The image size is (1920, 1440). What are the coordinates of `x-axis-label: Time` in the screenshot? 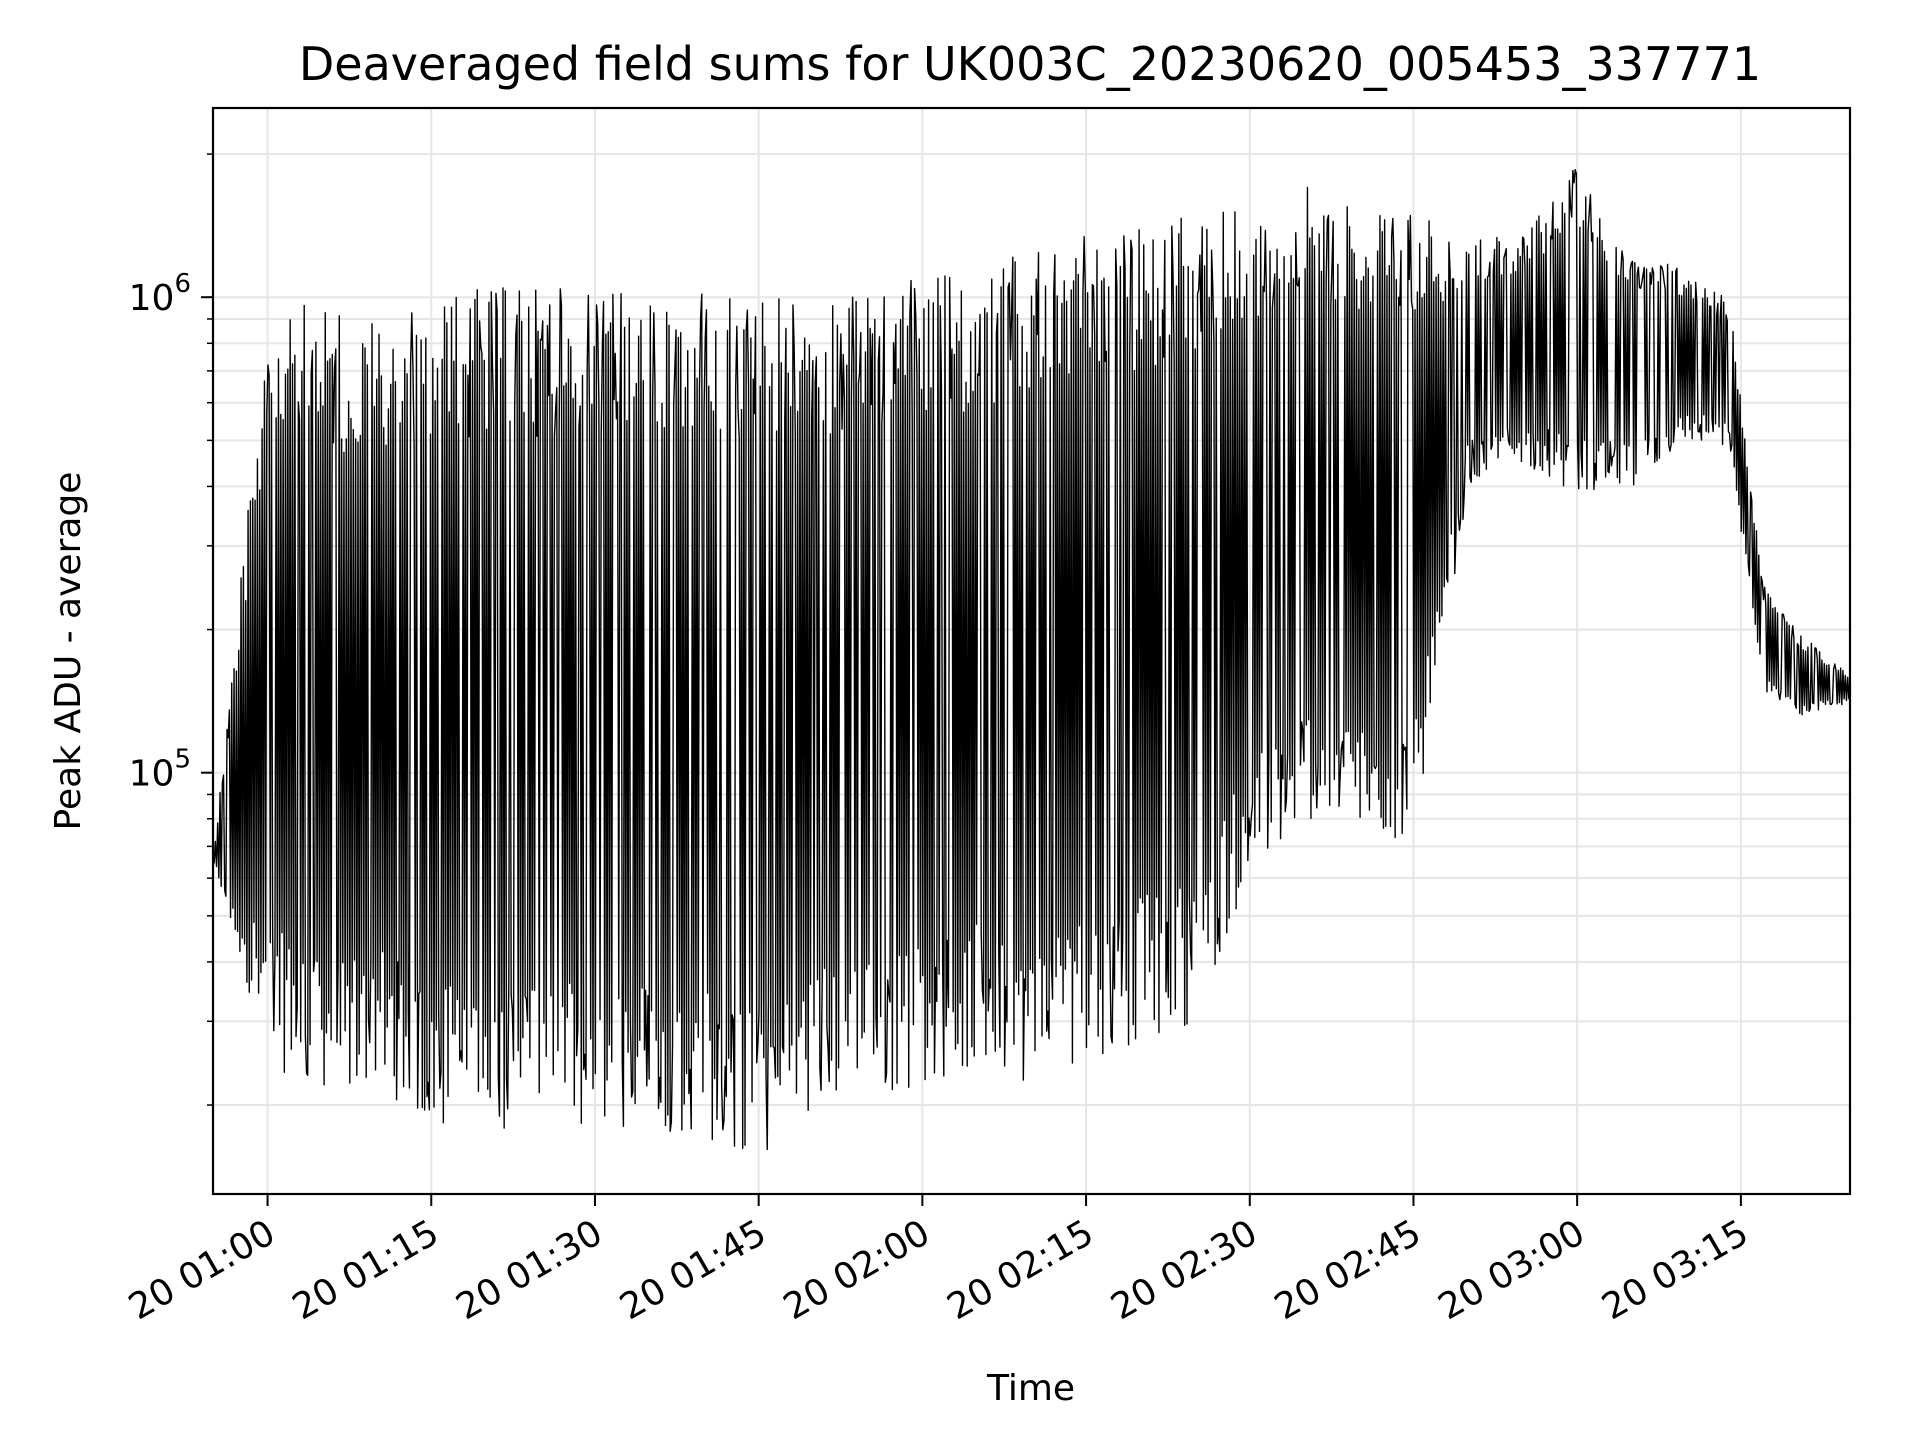 It's located at (1030, 1388).